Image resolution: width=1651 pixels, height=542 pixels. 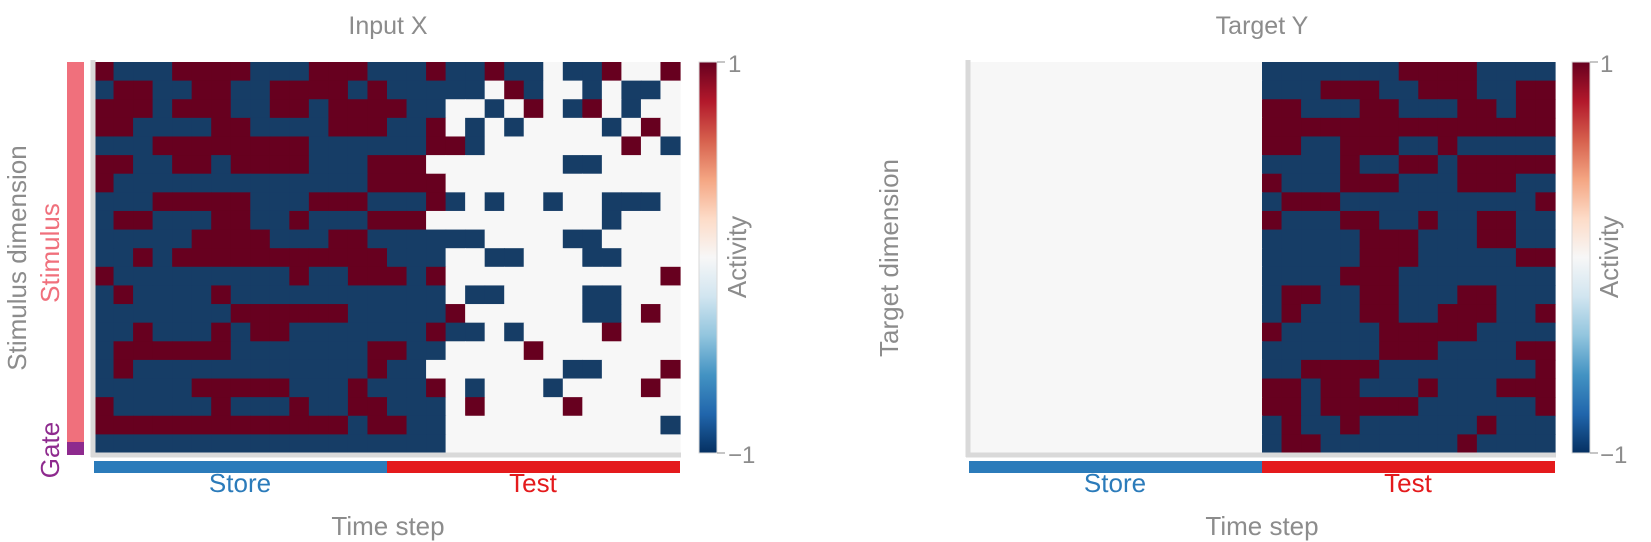 What do you see at coordinates (1609, 257) in the screenshot?
I see `colorbar-label: Activity` at bounding box center [1609, 257].